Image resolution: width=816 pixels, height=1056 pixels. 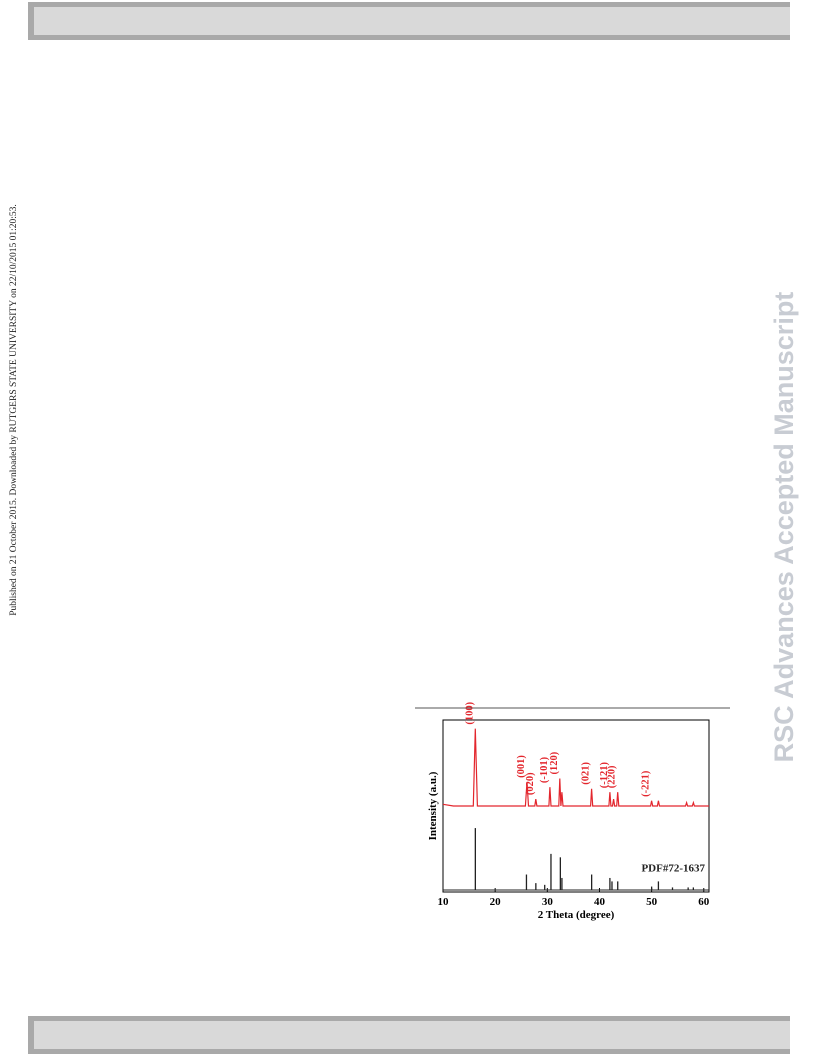 I want to click on peak-label: (-221), so click(x=646, y=783).